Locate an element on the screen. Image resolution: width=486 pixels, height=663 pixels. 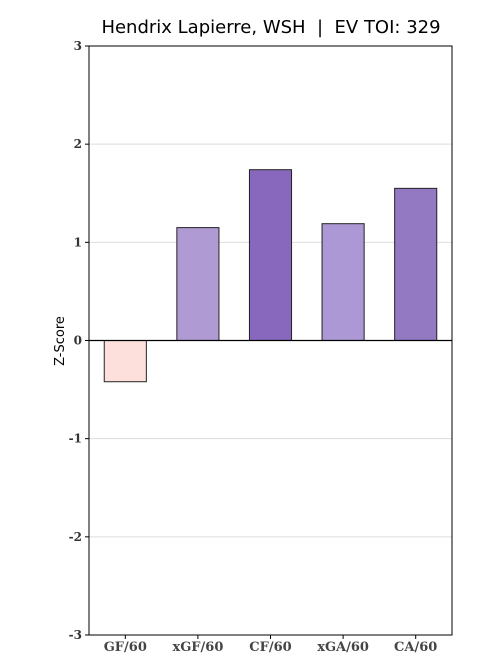
y-tick-label: 2 is located at coordinates (78, 144).